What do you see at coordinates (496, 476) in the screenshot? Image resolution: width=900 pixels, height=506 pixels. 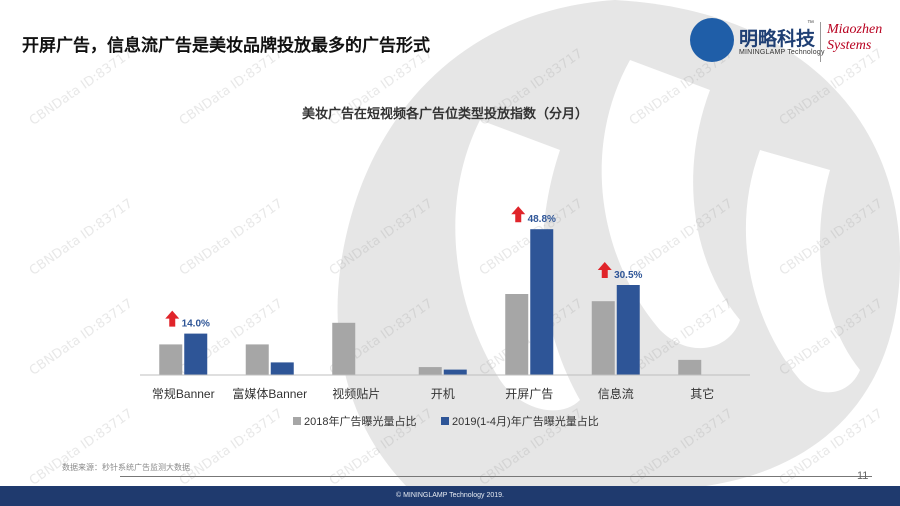 I see `source-divider` at bounding box center [496, 476].